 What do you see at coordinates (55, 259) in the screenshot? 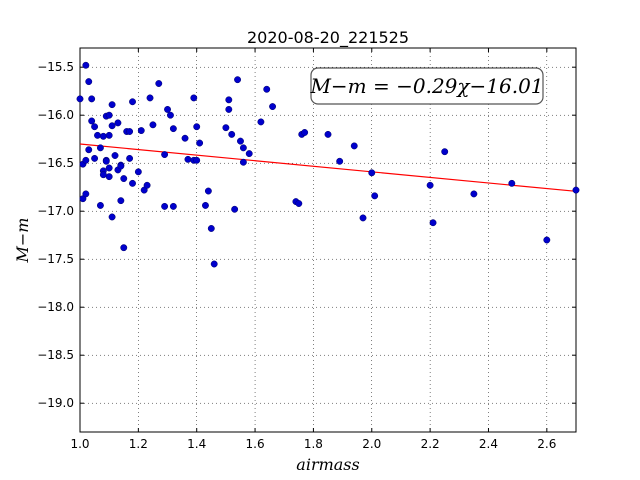
I see `y-tick-label: −17.5` at bounding box center [55, 259].